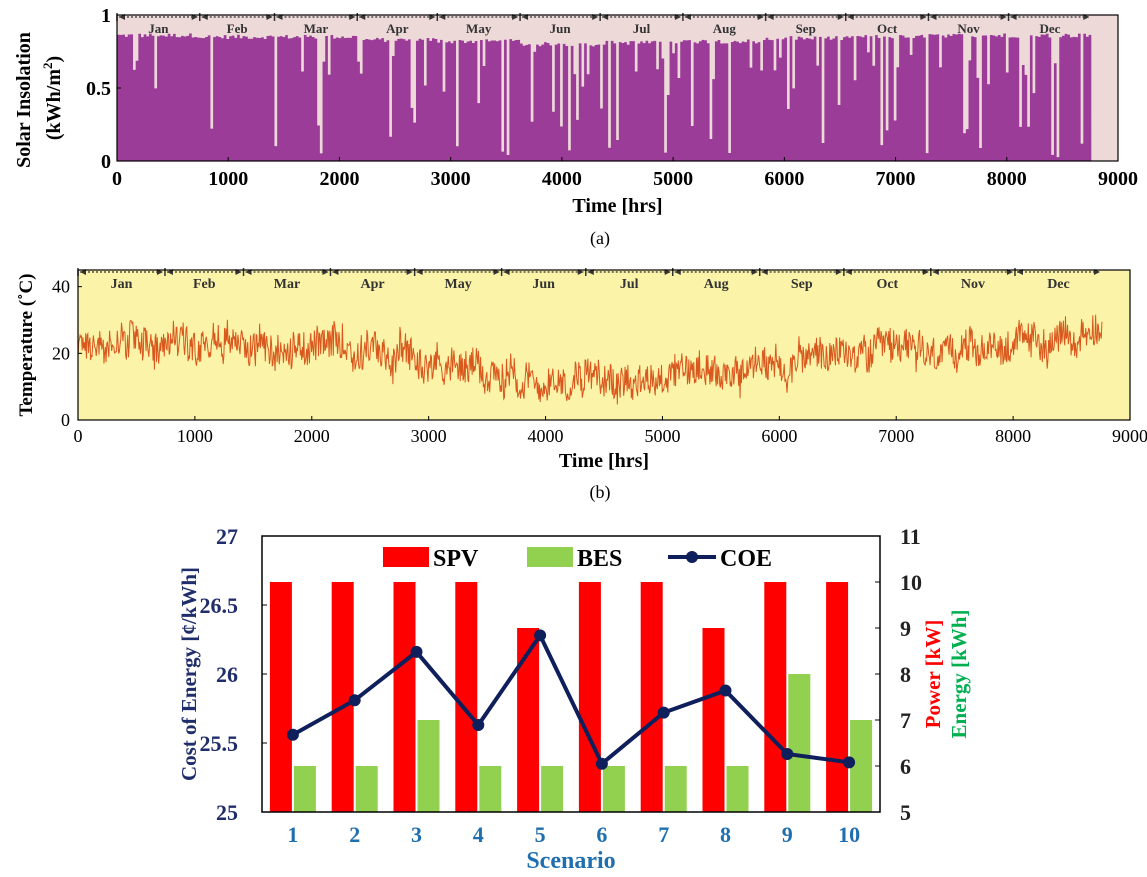 Image resolution: width=1147 pixels, height=877 pixels. What do you see at coordinates (896, 436) in the screenshot?
I see `x-tick-label: 7000` at bounding box center [896, 436].